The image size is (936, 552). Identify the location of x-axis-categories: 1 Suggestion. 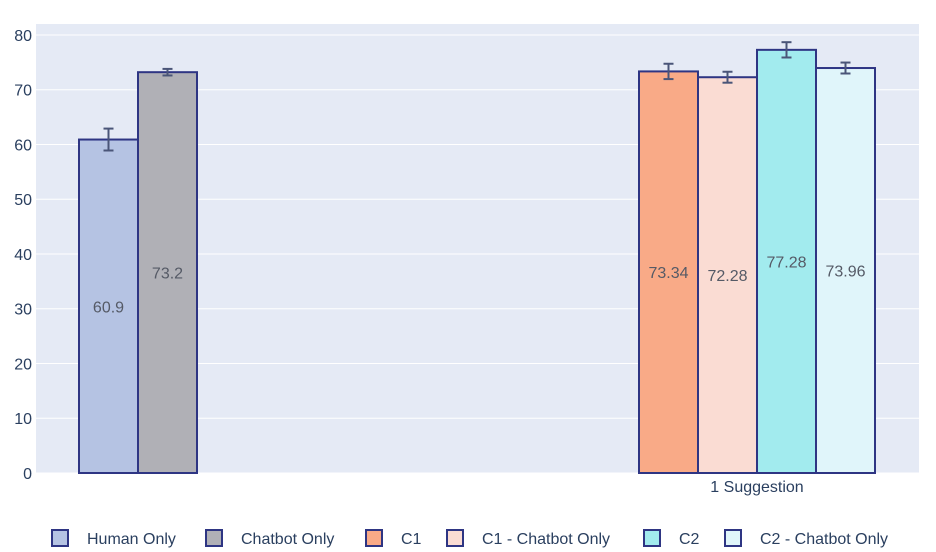
(756, 487).